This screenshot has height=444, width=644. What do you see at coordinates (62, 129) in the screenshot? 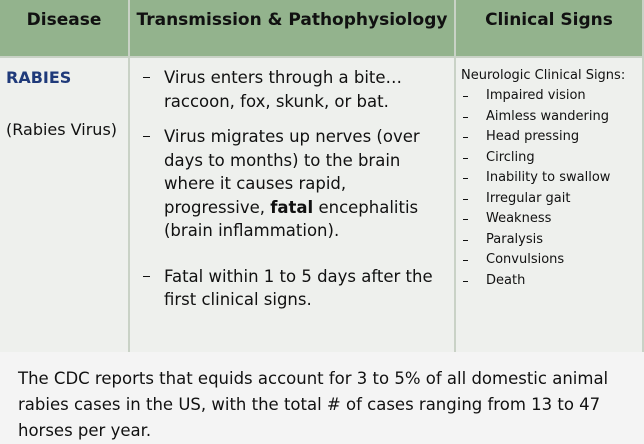
I see `disease-agent: (Rabies Virus)` at bounding box center [62, 129].